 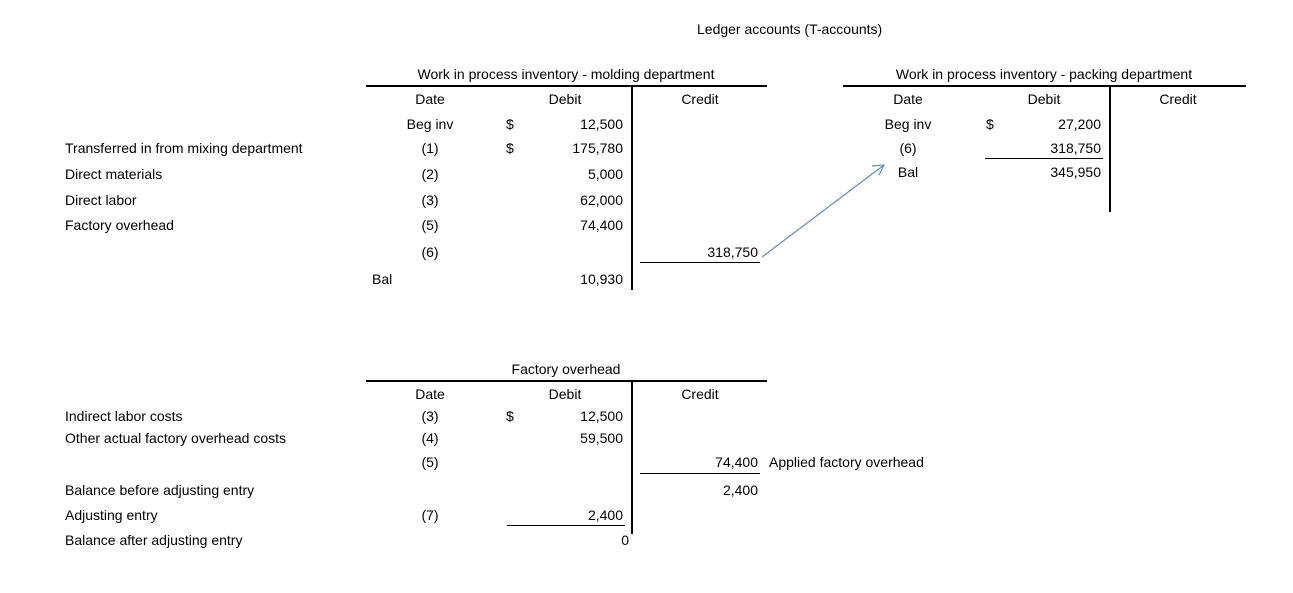 I want to click on molding-row-label: Direct materials, so click(x=114, y=174).